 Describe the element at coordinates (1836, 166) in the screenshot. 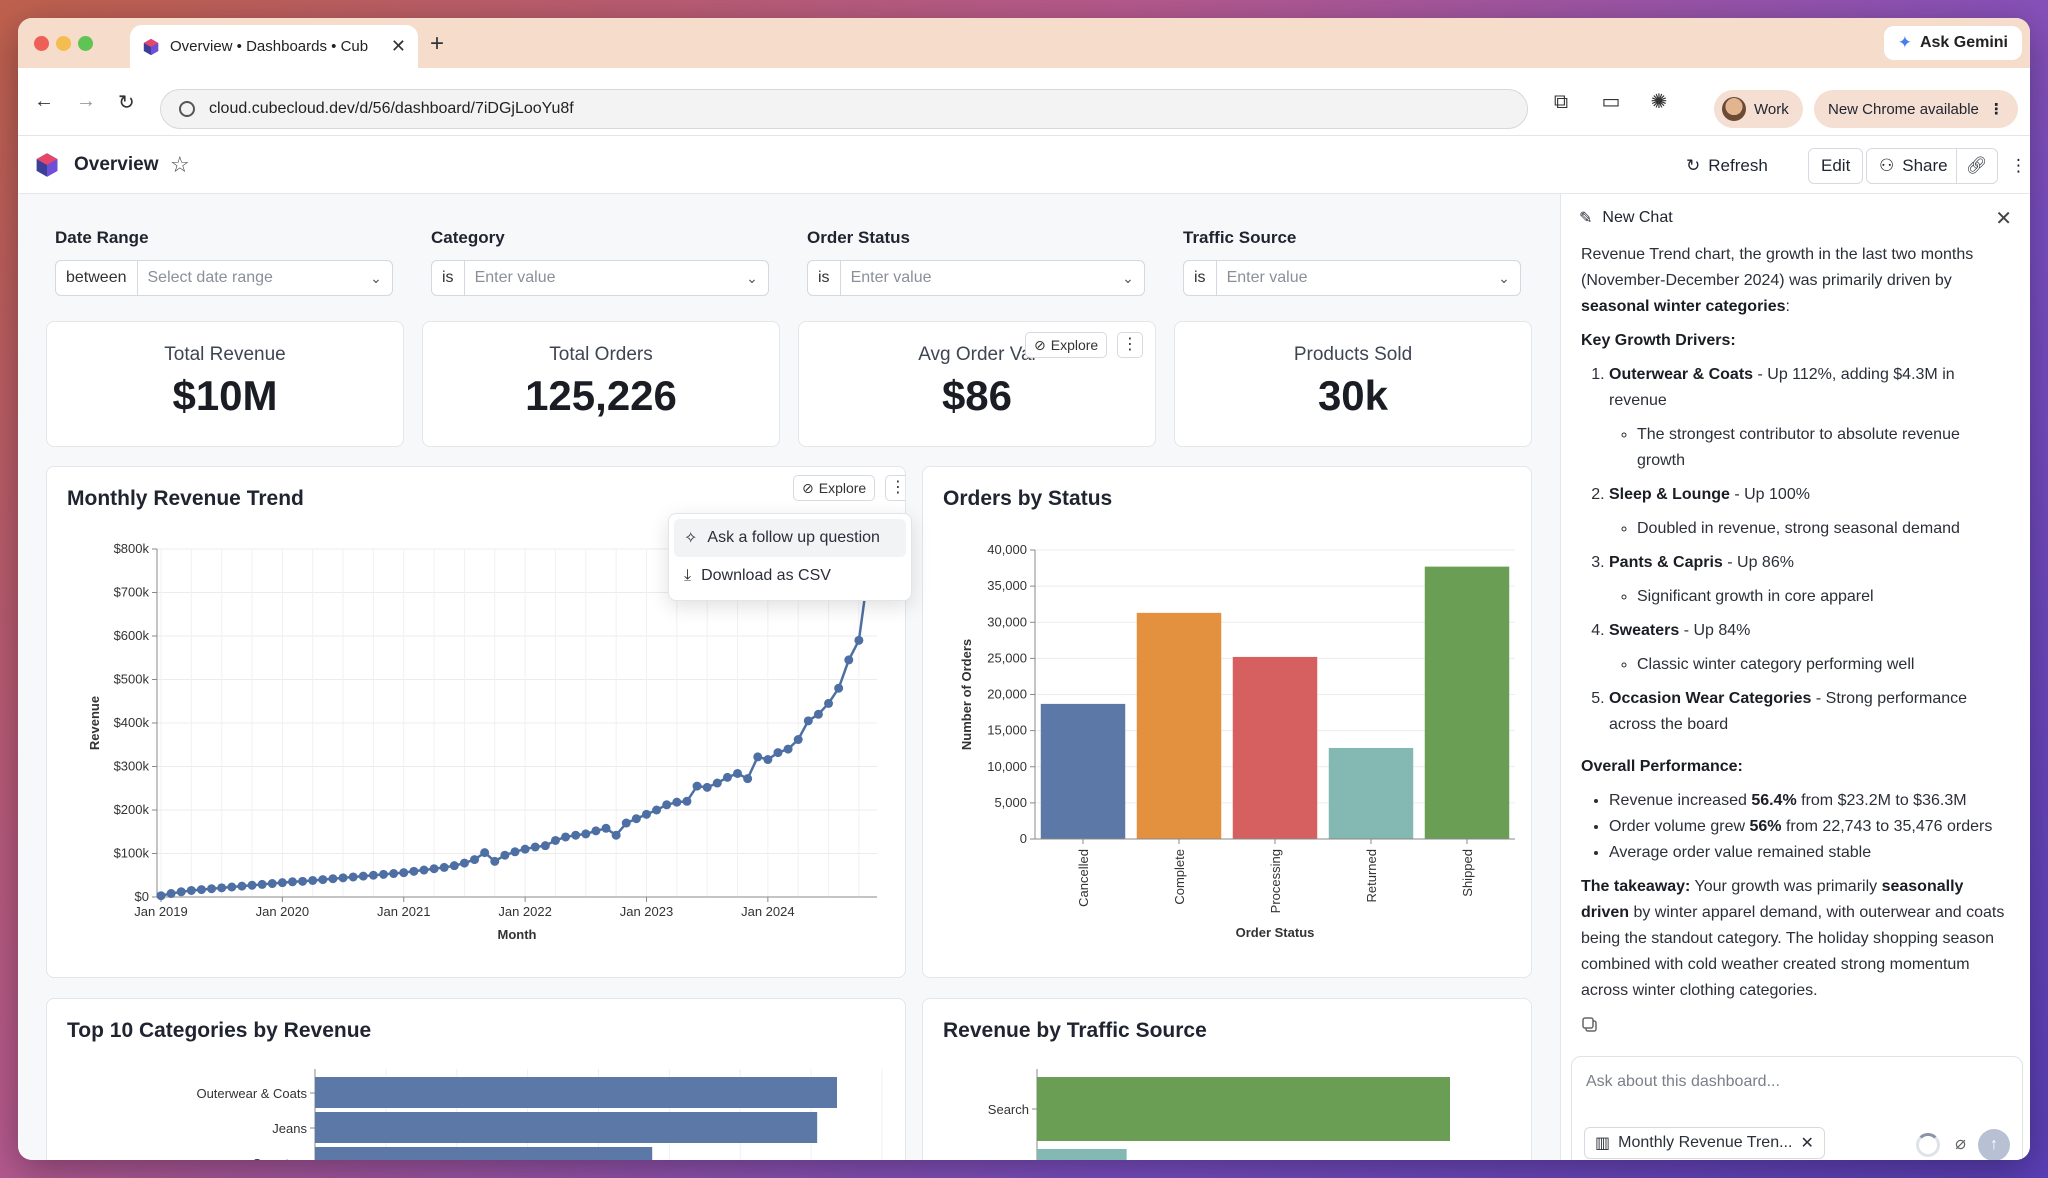

I see `edit-button: Edit` at that location.